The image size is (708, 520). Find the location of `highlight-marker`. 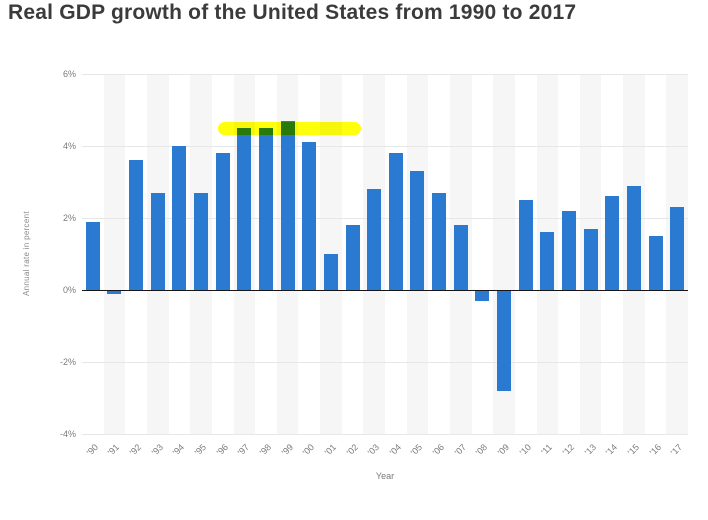

highlight-marker is located at coordinates (290, 128).